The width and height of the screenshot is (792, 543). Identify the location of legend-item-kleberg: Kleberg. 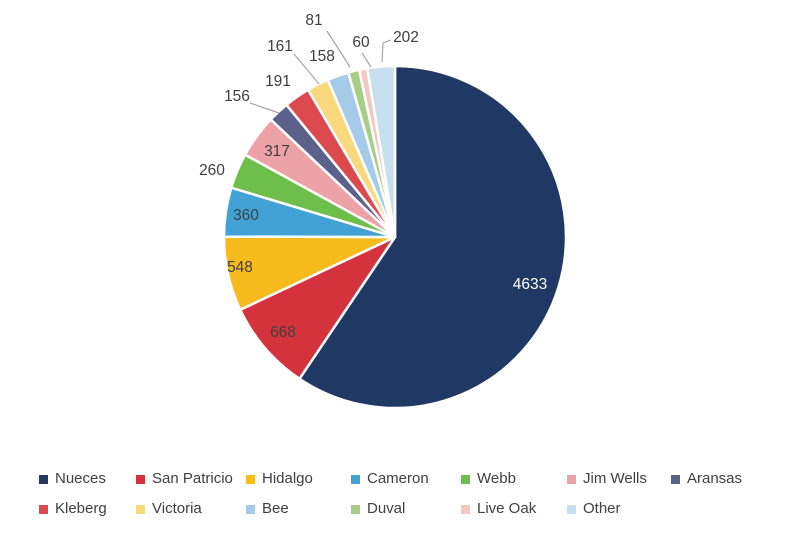
(73, 509).